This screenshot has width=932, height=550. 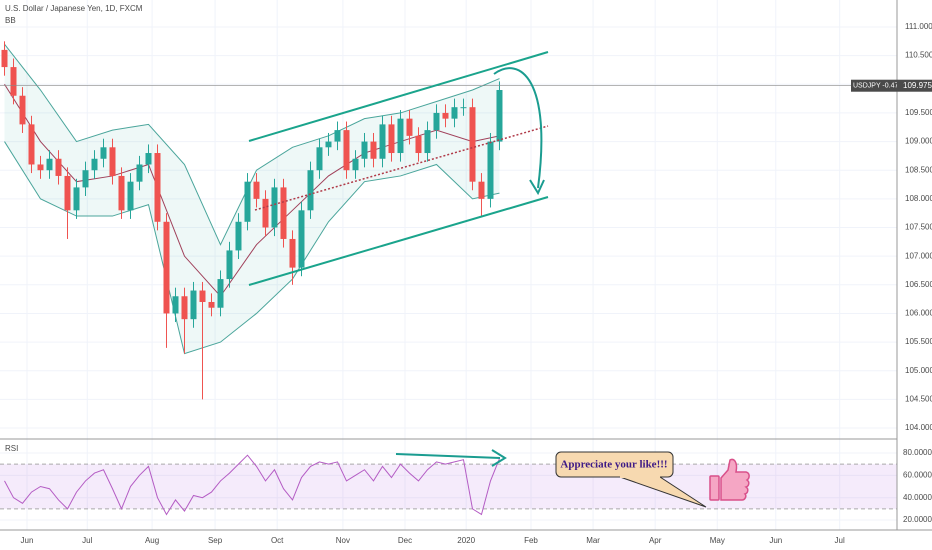 I want to click on channel-bottom, so click(x=398, y=241).